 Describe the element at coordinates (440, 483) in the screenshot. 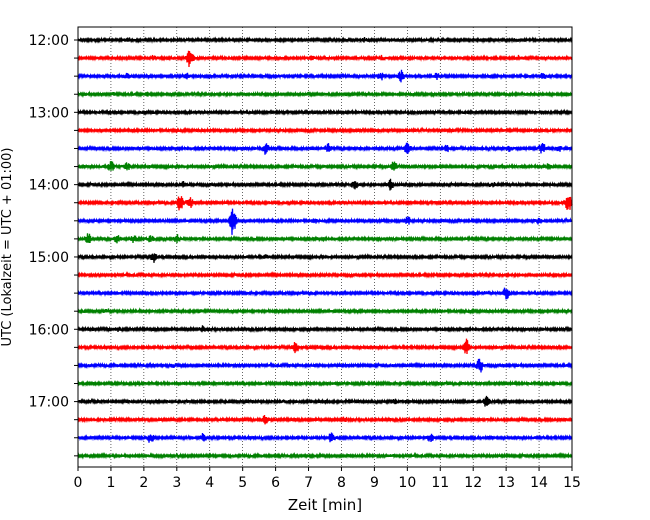

I see `x-tick-label: 11` at that location.